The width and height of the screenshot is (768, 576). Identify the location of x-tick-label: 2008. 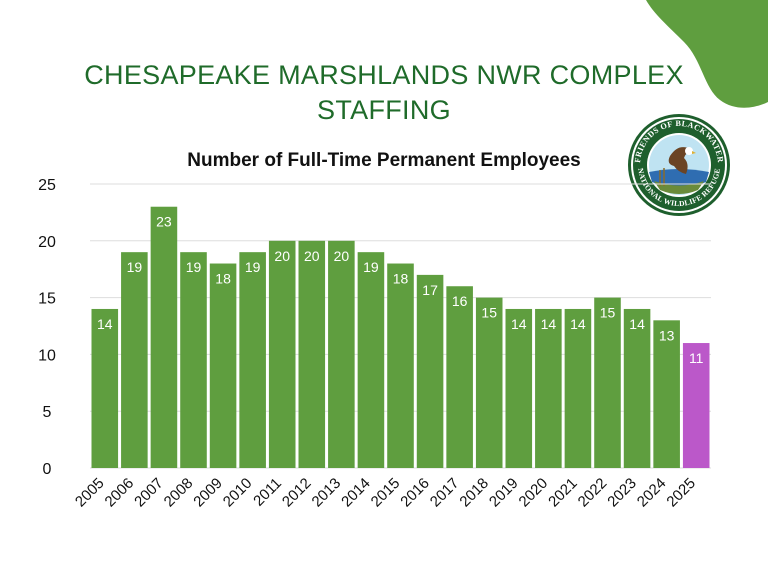
(179, 493).